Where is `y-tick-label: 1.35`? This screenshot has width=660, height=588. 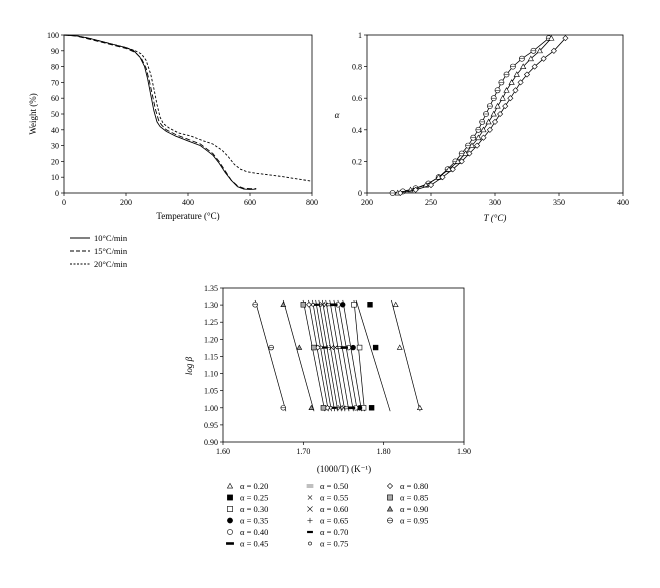 y-tick-label: 1.35 is located at coordinates (211, 288).